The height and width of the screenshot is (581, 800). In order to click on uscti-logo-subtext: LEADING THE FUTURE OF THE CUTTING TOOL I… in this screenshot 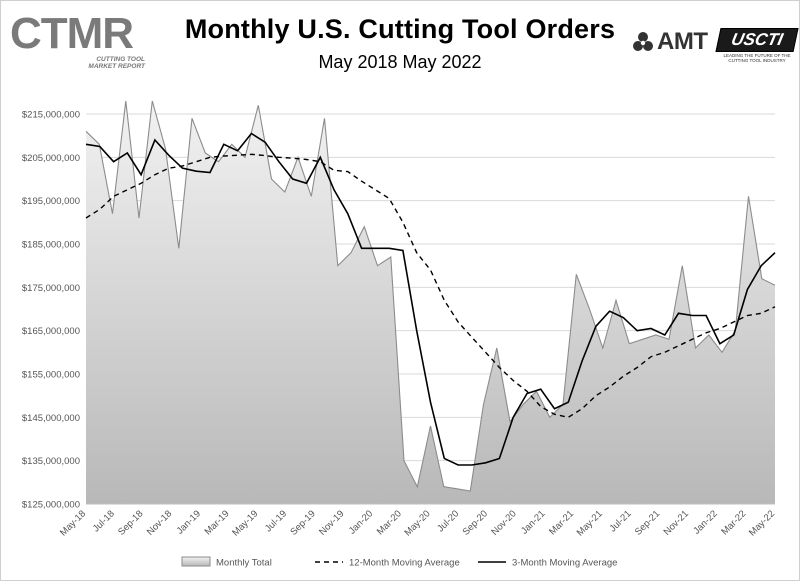, I will do `click(757, 58)`.